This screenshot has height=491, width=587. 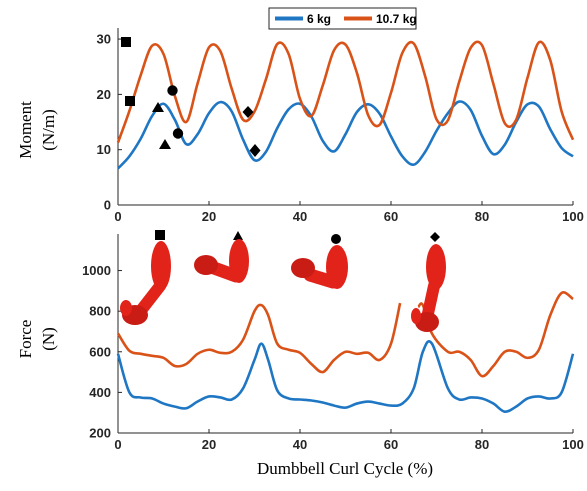 I want to click on force-ytick-label: 600, so click(x=100, y=351).